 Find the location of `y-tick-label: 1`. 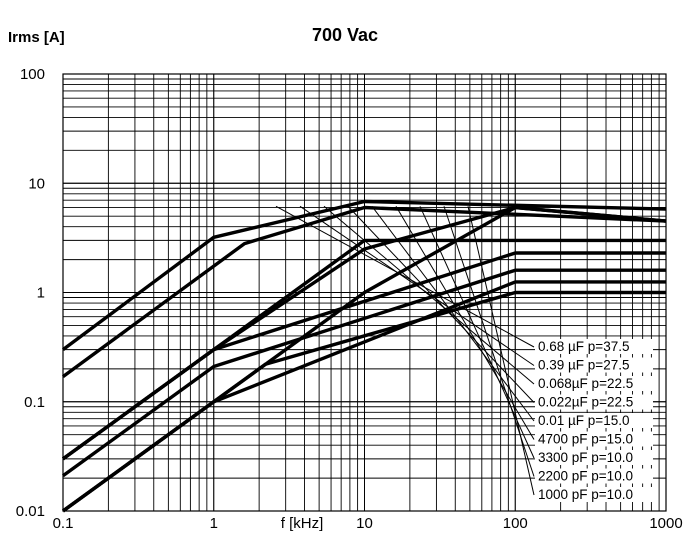

y-tick-label: 1 is located at coordinates (41, 293).